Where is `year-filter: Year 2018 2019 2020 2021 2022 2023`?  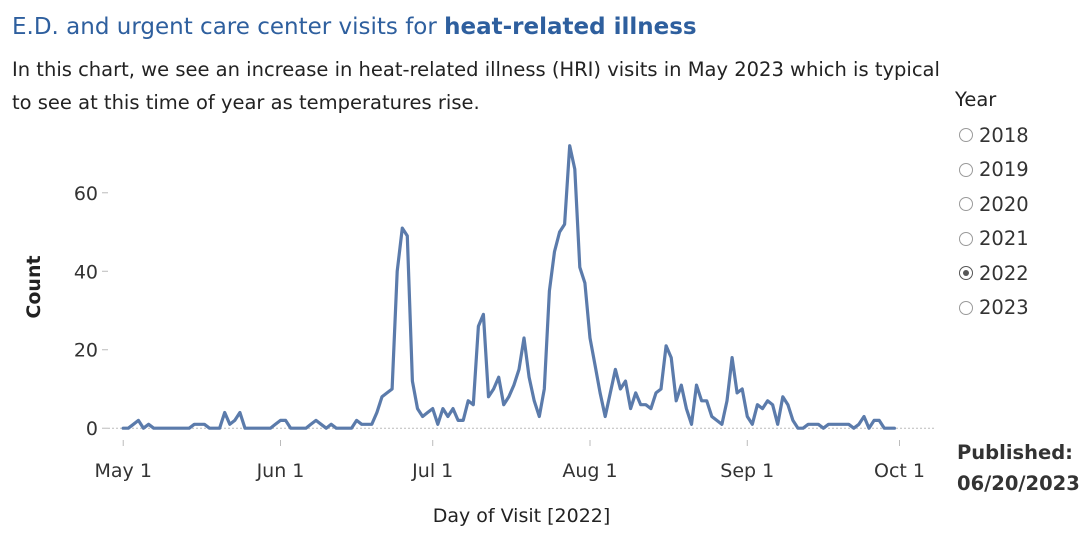 year-filter: Year 2018 2019 2020 2021 2022 2023 is located at coordinates (992, 206).